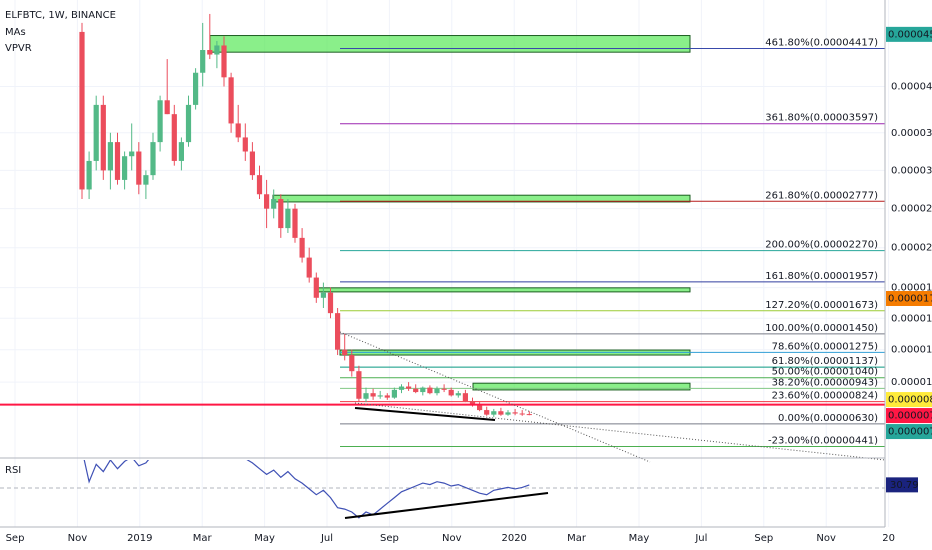 This screenshot has height=550, width=932. I want to click on price-label: 0.00004573, so click(910, 34).